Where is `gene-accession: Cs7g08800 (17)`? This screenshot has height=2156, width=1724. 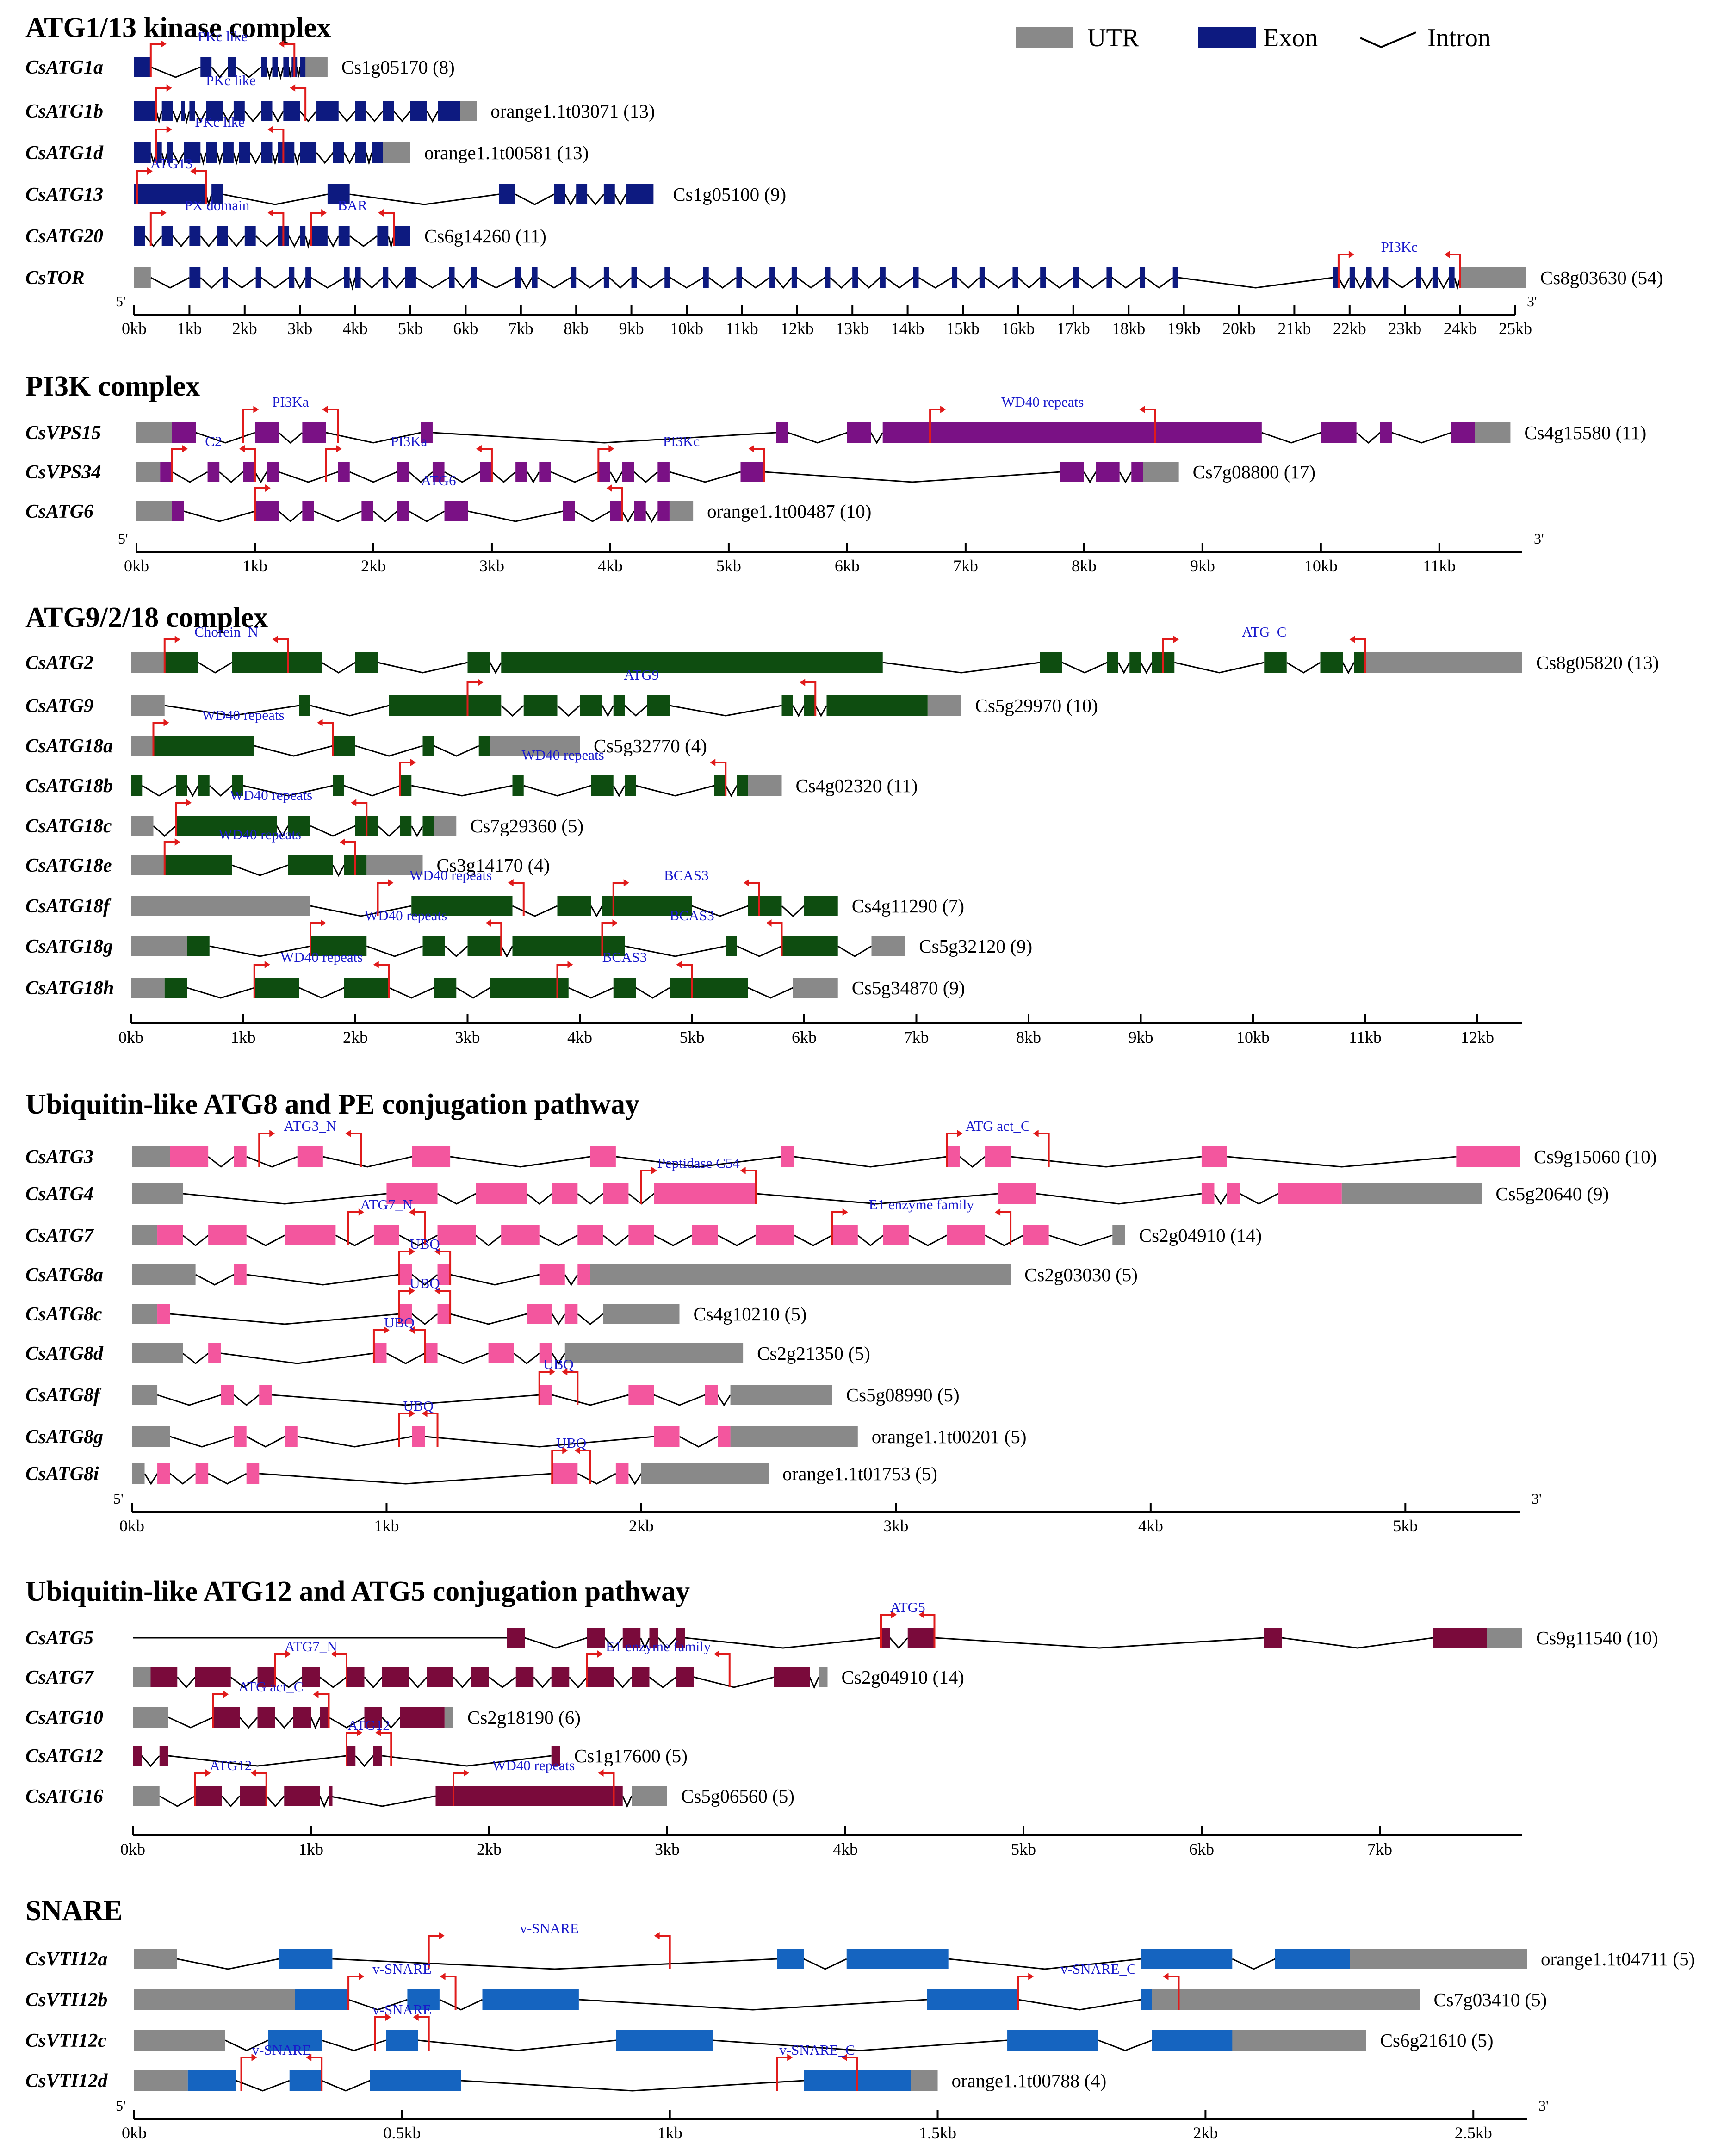 gene-accession: Cs7g08800 (17) is located at coordinates (1254, 472).